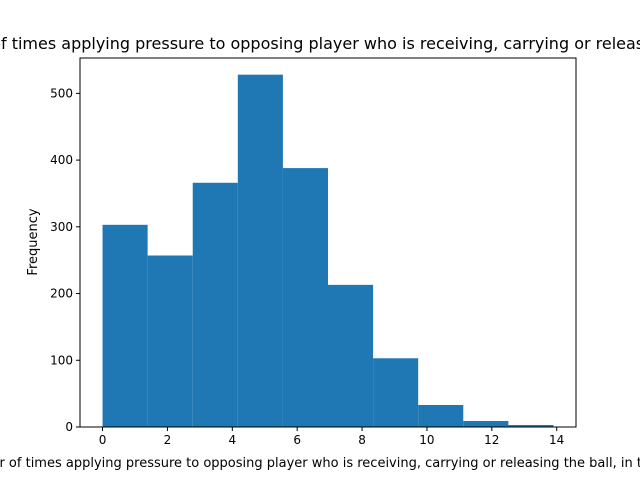 The image size is (640, 480). What do you see at coordinates (297, 440) in the screenshot?
I see `x-tick-label: 6` at bounding box center [297, 440].